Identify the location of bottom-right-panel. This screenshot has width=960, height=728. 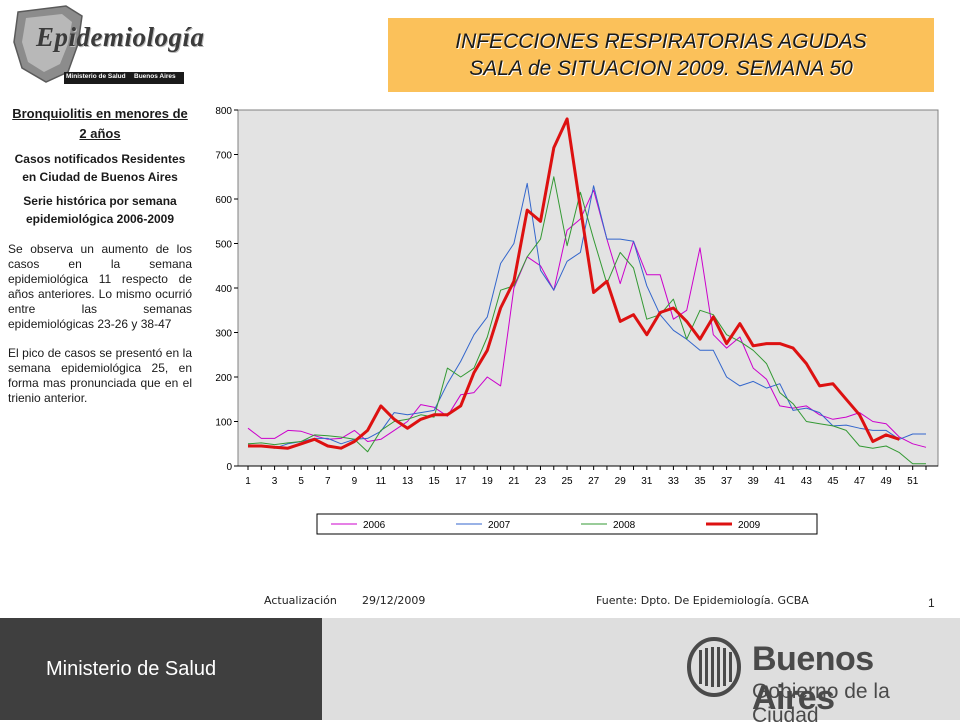
(641, 669).